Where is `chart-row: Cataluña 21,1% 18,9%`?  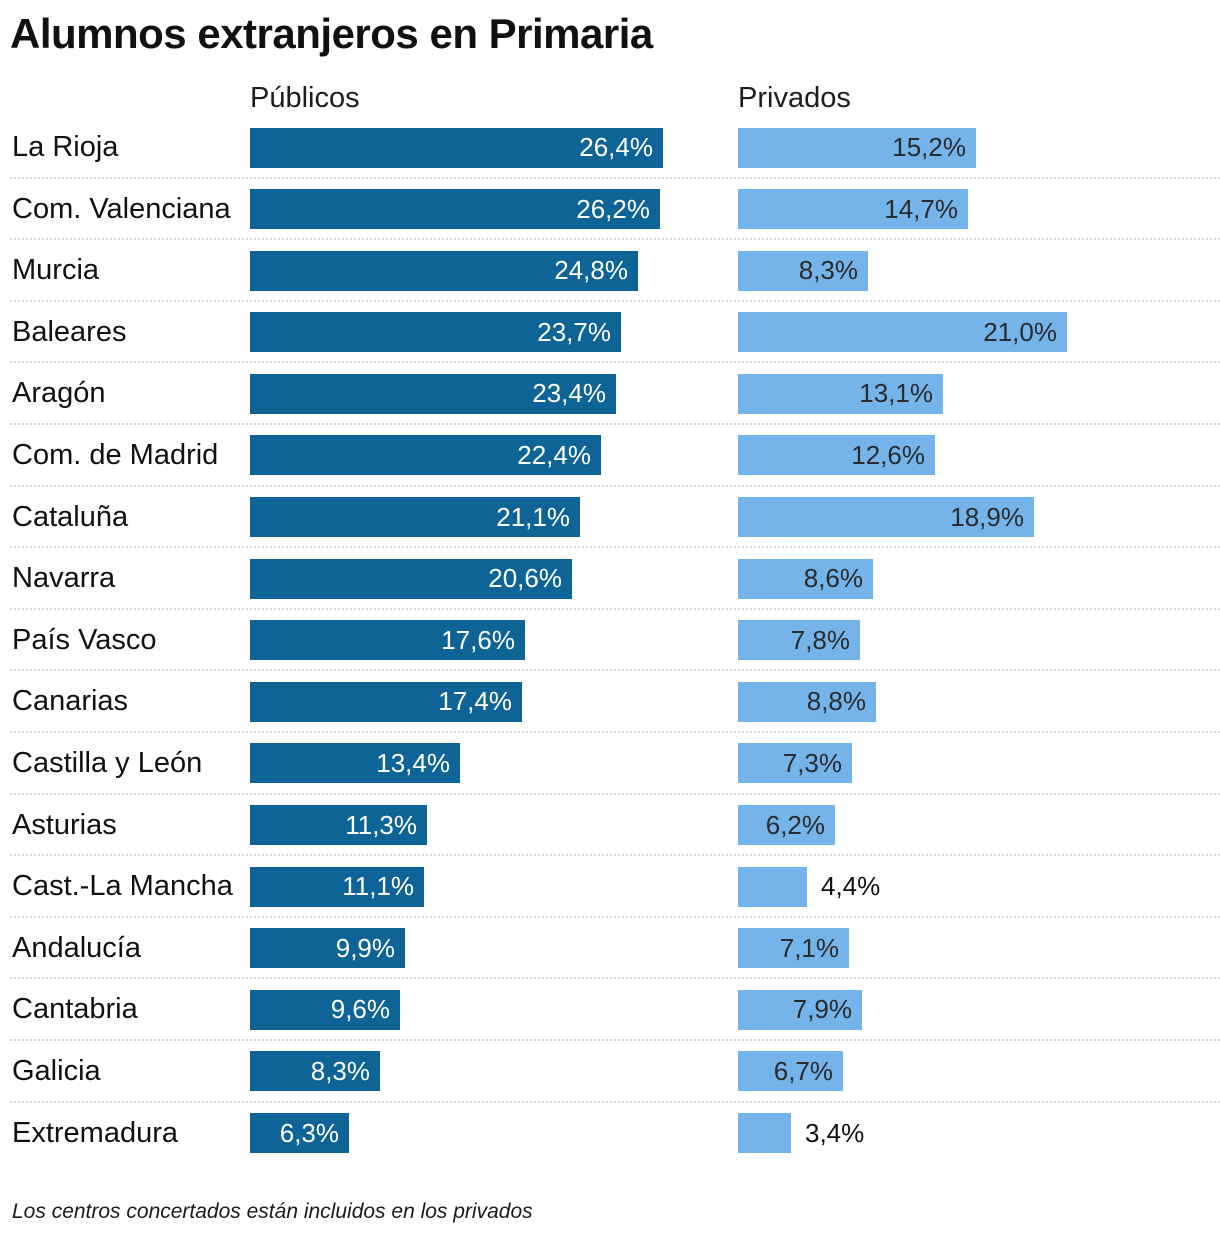
chart-row: Cataluña 21,1% 18,9% is located at coordinates (610, 518).